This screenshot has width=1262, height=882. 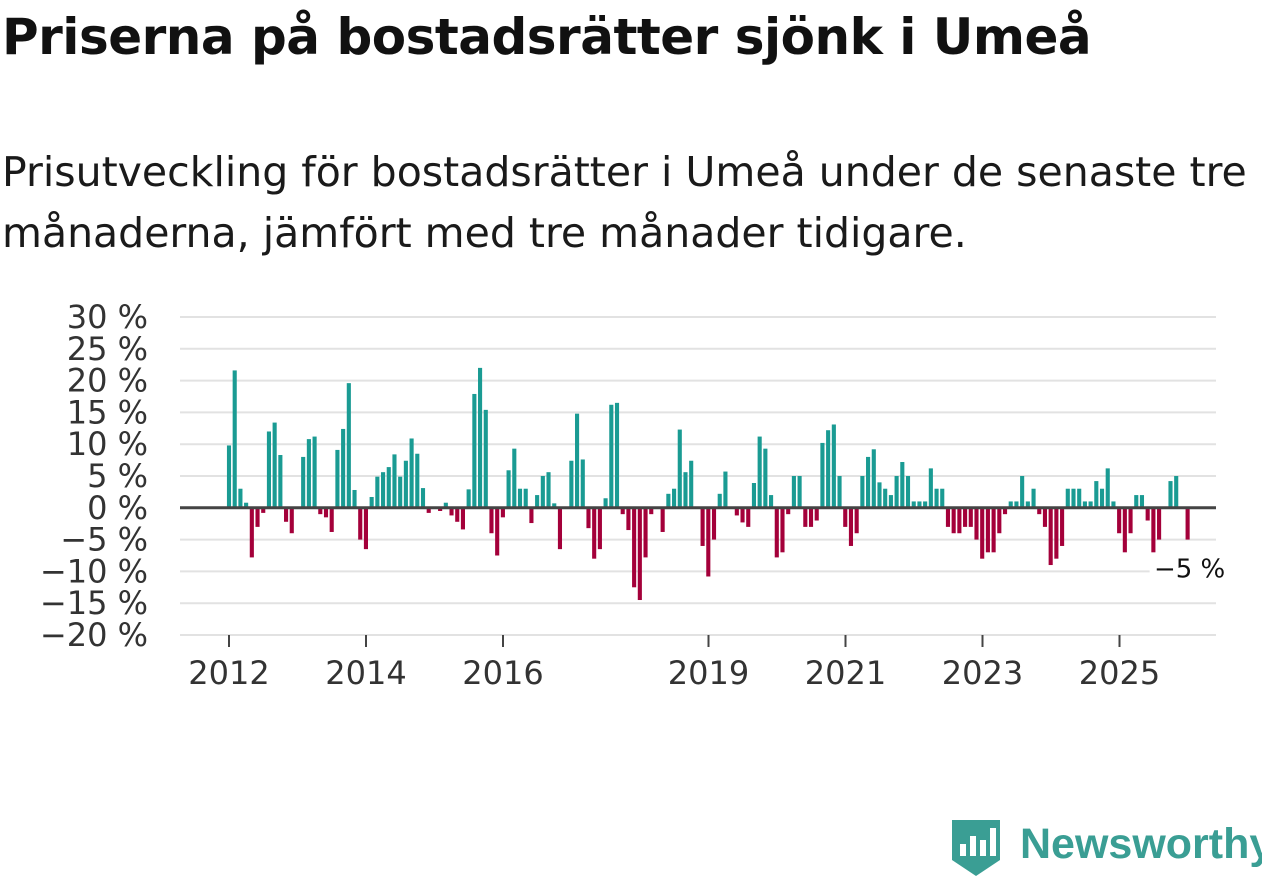 What do you see at coordinates (1119, 673) in the screenshot?
I see `x-tick-label: 2025` at bounding box center [1119, 673].